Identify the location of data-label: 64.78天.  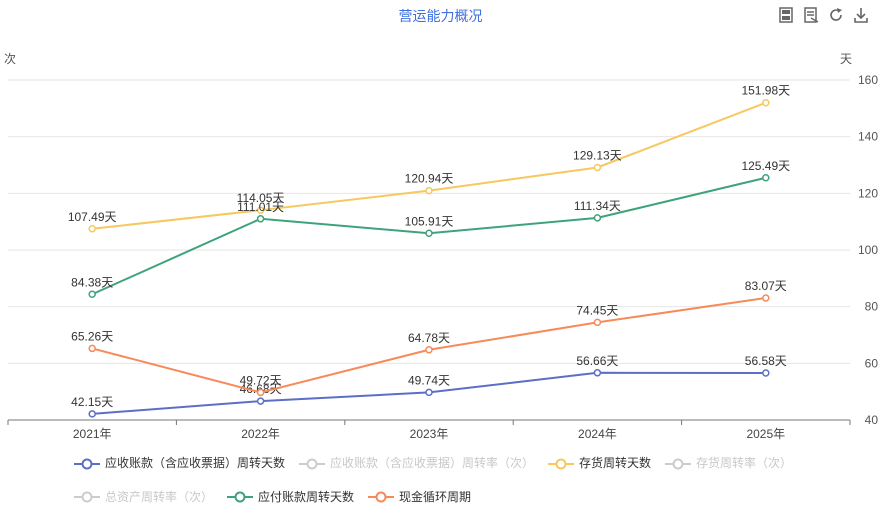
(429, 338).